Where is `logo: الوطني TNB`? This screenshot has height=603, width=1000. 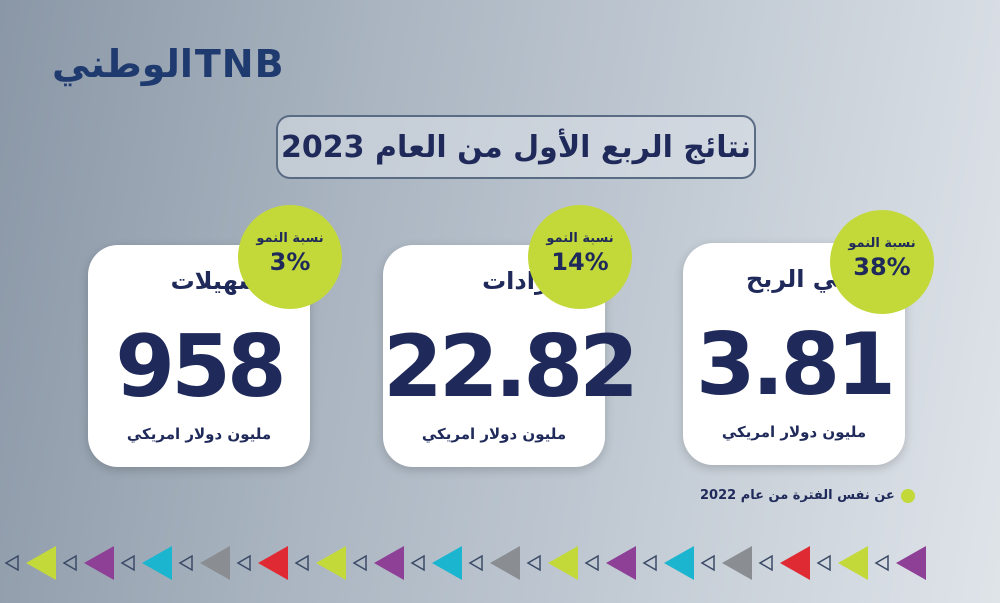
logo: الوطني TNB is located at coordinates (168, 64).